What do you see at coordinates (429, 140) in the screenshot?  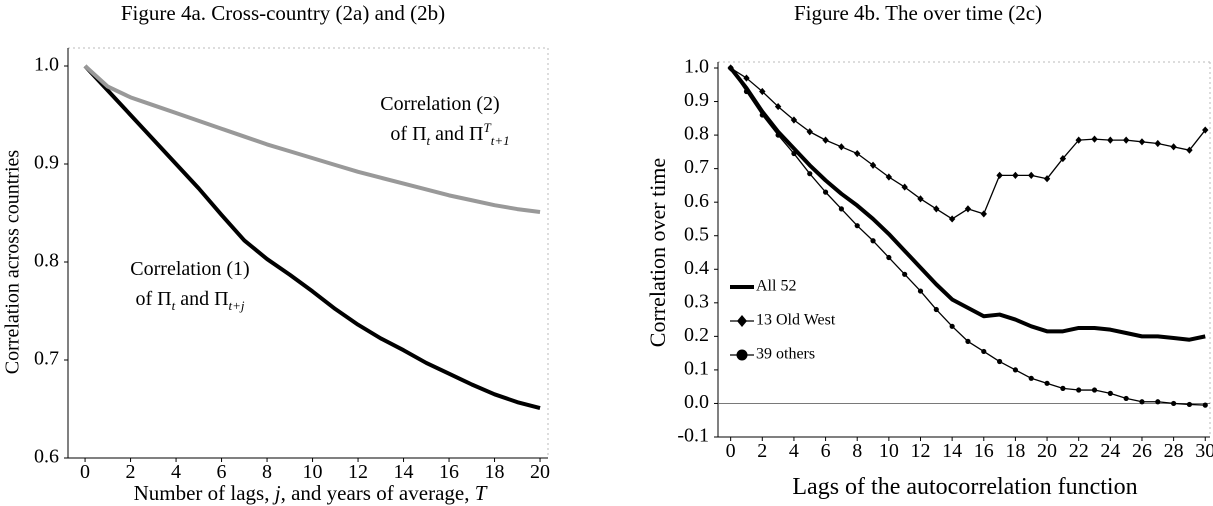 I see `annotation-sub: t` at bounding box center [429, 140].